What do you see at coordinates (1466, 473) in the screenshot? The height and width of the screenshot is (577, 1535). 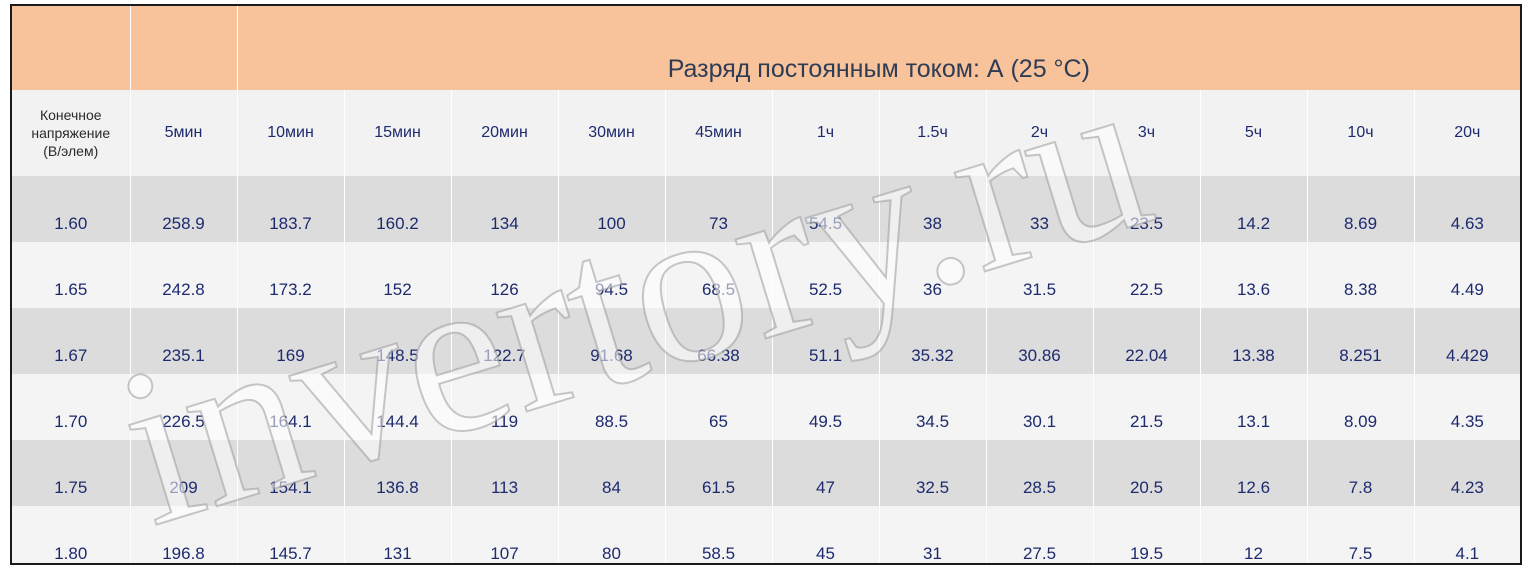 I see `value-cell: 4.23` at bounding box center [1466, 473].